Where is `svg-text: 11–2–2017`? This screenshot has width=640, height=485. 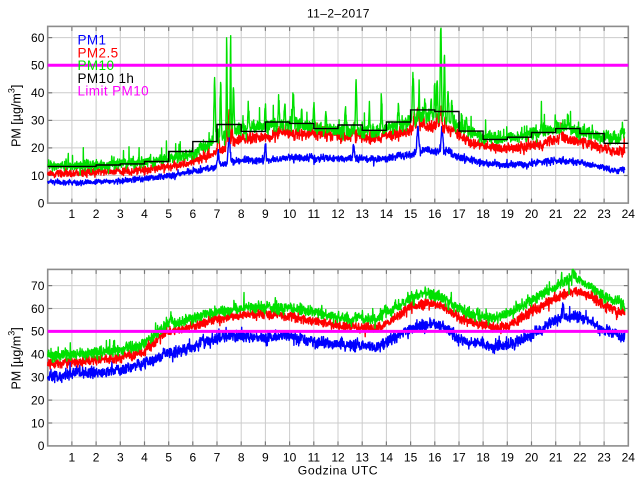 svg-text: 11–2–2017 is located at coordinates (338, 14).